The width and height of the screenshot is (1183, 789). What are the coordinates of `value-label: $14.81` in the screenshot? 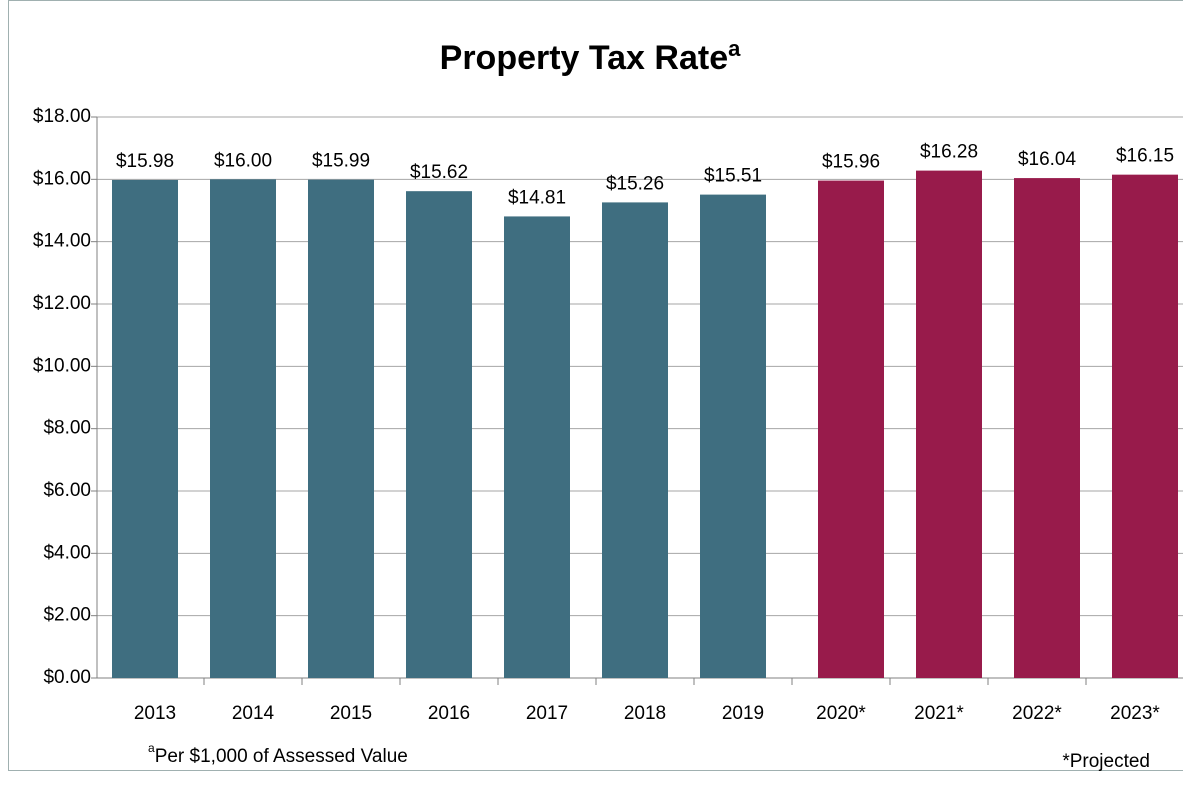 It's located at (537, 197).